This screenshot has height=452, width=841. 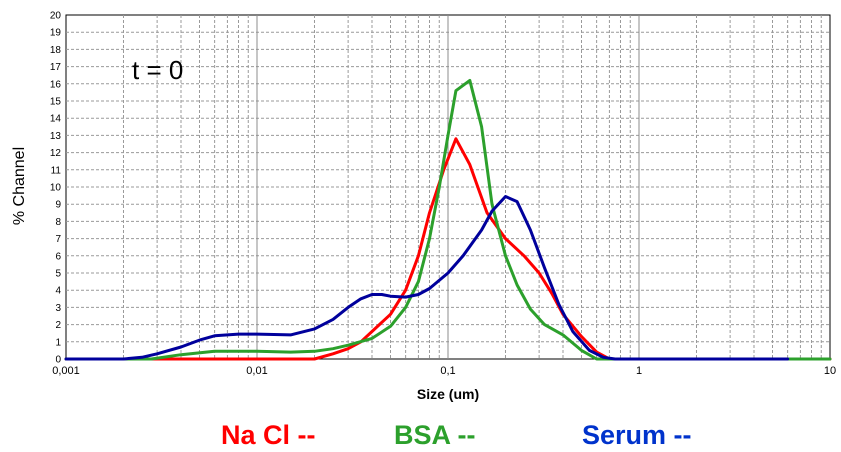 I want to click on y-tick-label: 13, so click(x=56, y=136).